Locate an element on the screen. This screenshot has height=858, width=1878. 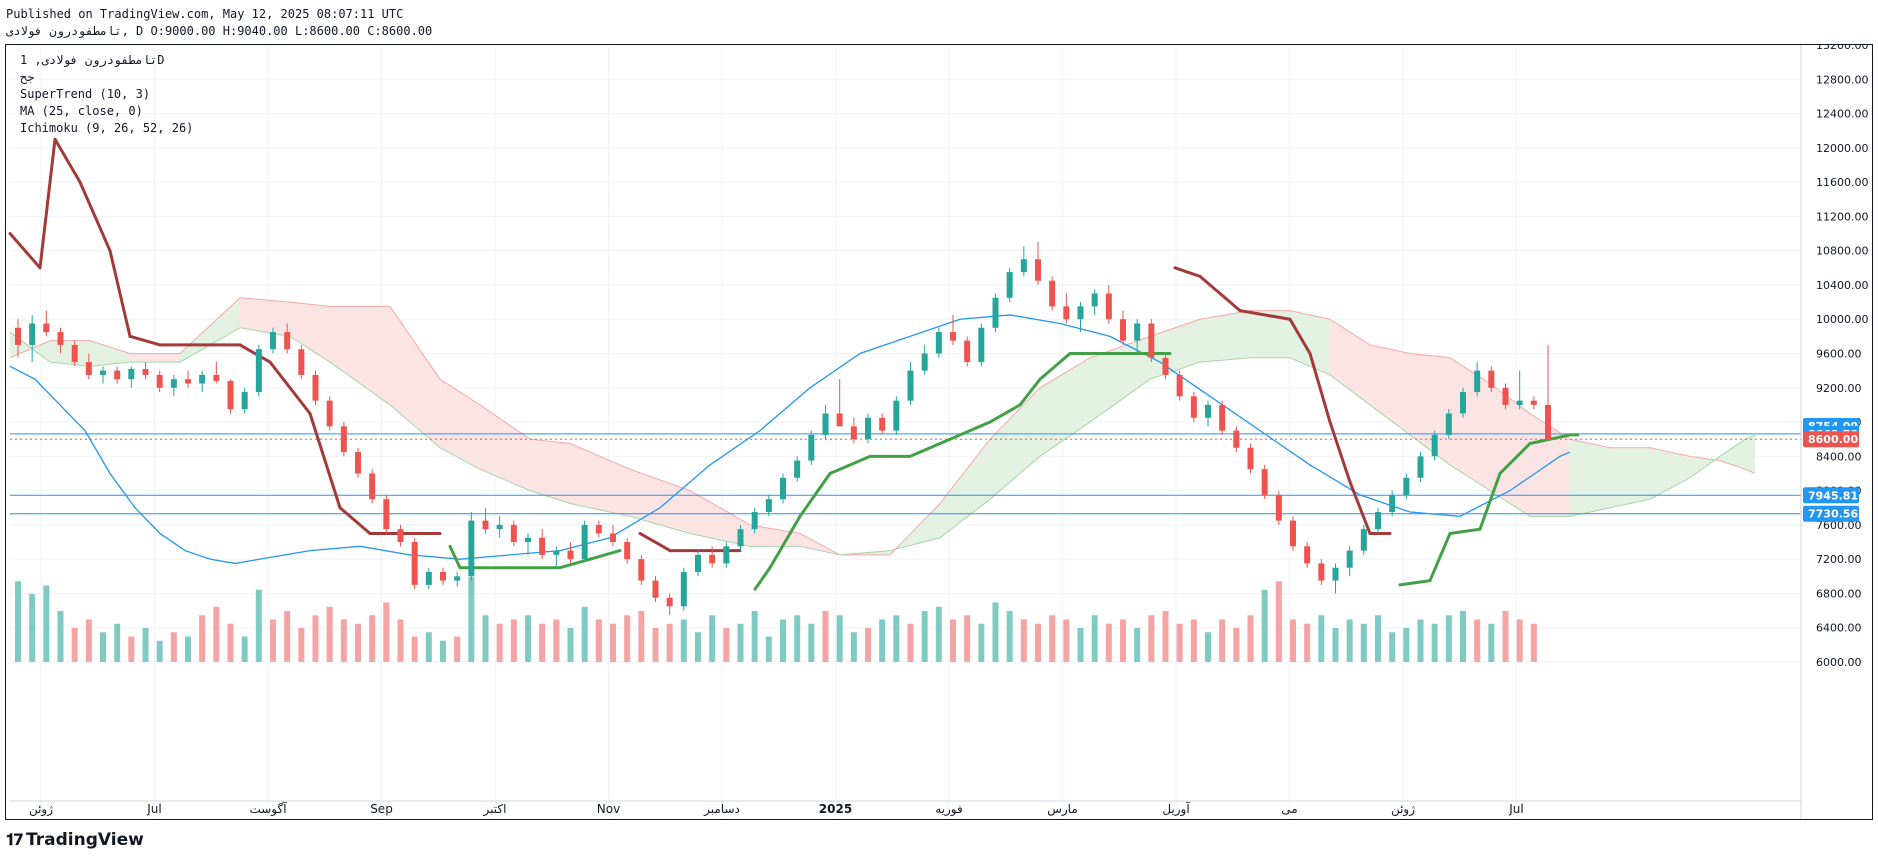
price-tag-text: 7945.81 is located at coordinates (1833, 495).